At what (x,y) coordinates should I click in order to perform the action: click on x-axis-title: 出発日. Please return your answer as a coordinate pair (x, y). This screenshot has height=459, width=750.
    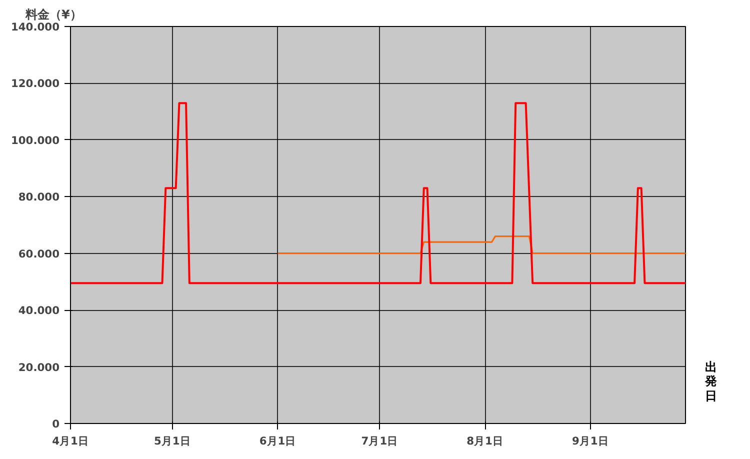
    Looking at the image, I should click on (711, 382).